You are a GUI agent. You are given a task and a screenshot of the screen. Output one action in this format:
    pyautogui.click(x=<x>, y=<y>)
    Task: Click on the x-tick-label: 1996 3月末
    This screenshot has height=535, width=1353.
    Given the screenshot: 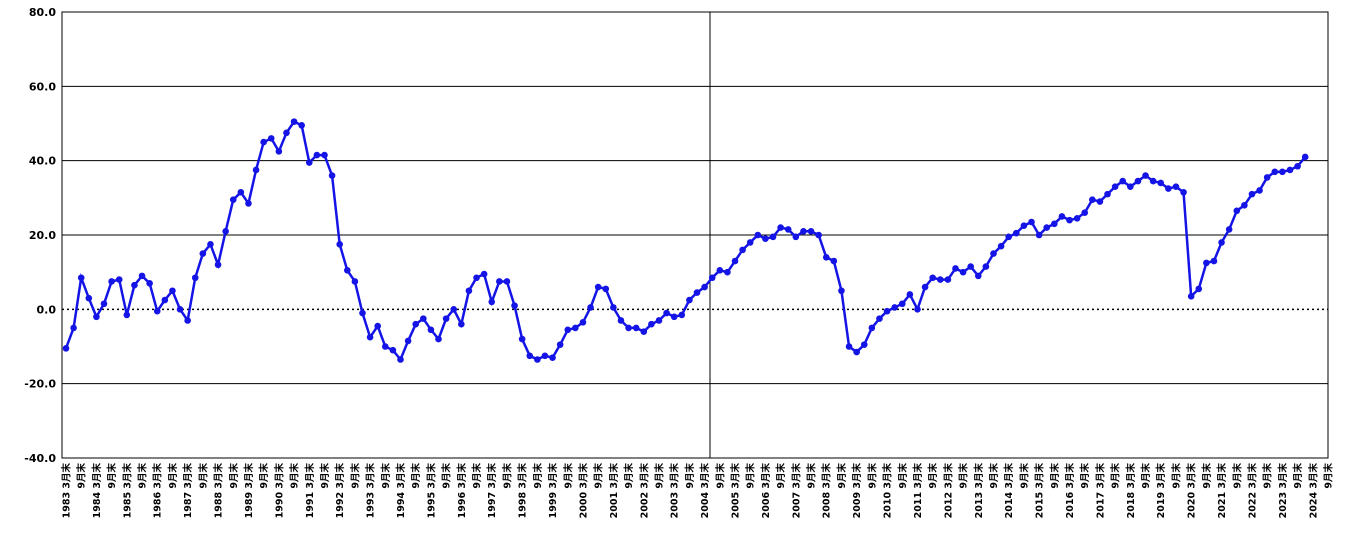 What is the action you would take?
    pyautogui.click(x=462, y=491)
    